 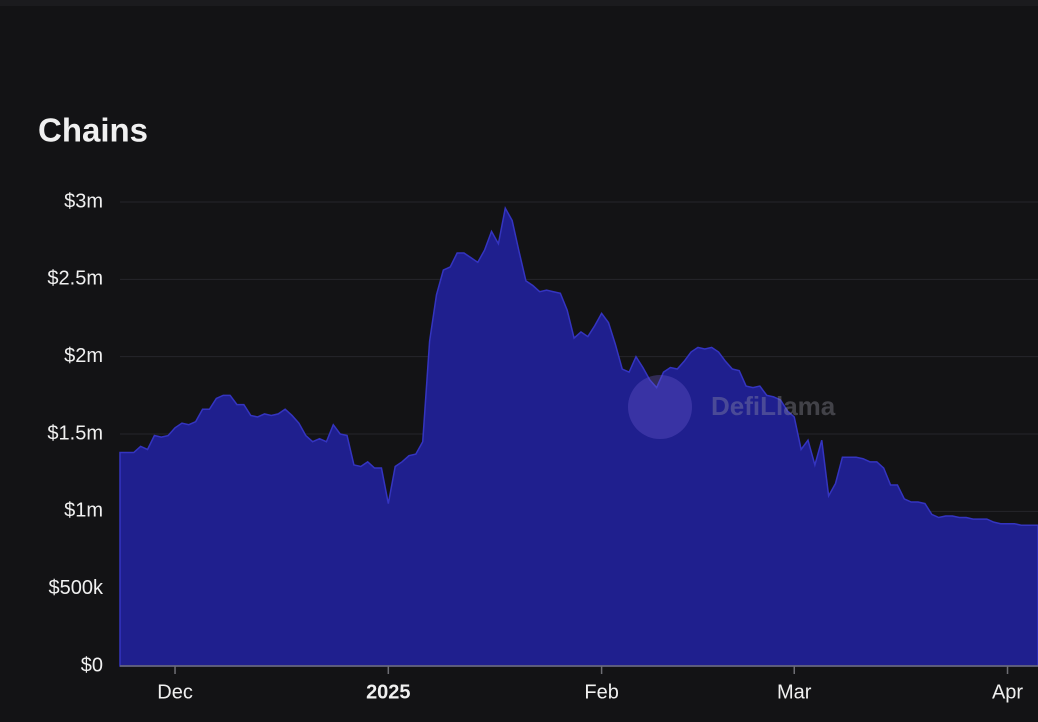 What do you see at coordinates (601, 692) in the screenshot?
I see `x-tick-label: Feb` at bounding box center [601, 692].